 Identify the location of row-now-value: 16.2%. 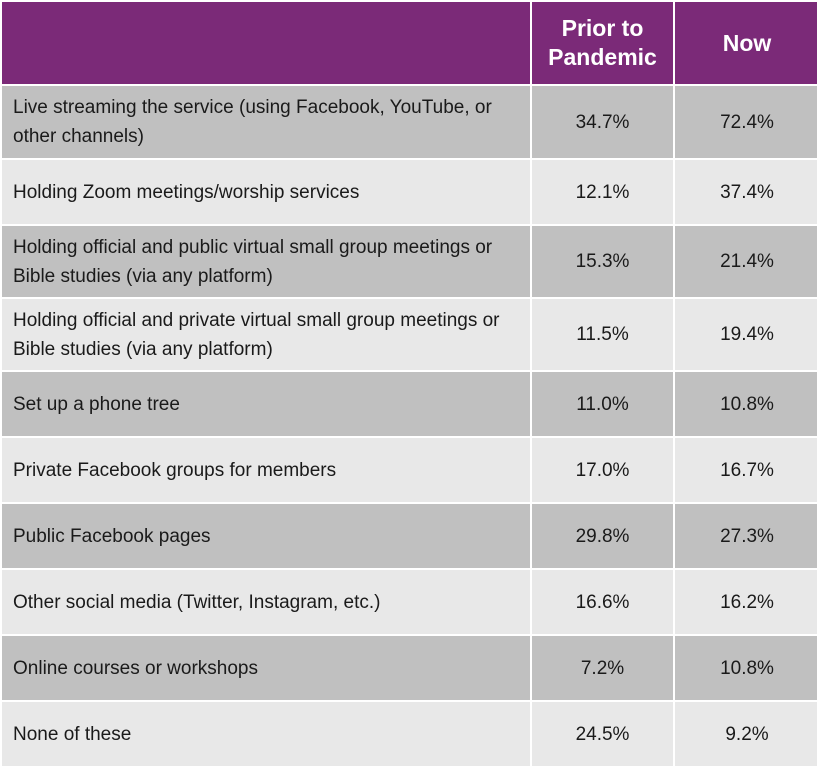
(746, 602).